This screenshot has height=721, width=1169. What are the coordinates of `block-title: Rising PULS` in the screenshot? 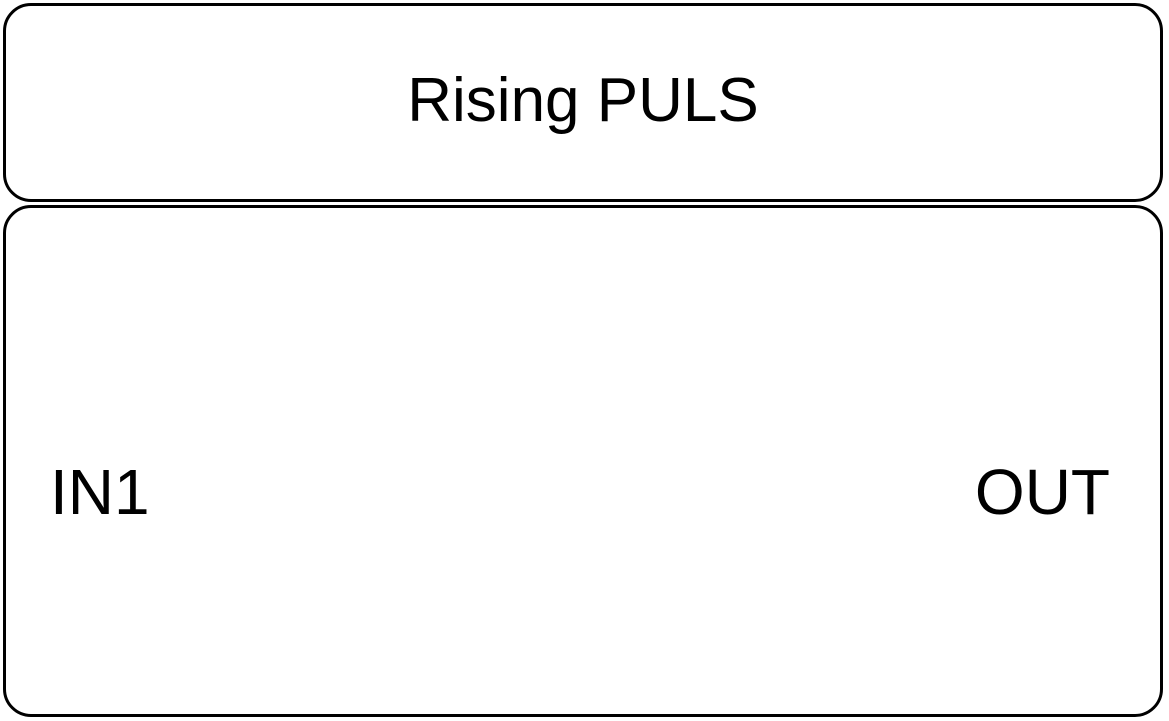 It's located at (583, 100).